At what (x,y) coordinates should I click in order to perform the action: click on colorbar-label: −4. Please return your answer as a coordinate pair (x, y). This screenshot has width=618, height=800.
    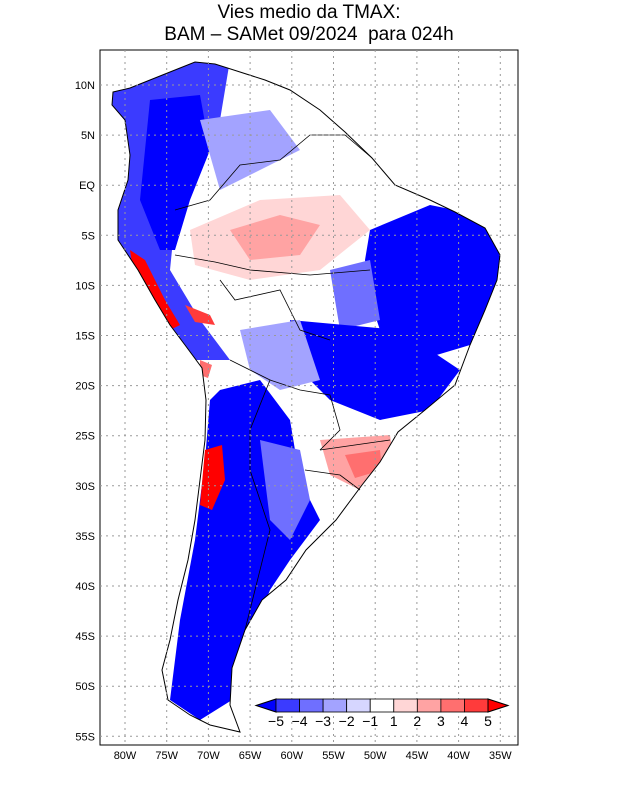
    Looking at the image, I should click on (300, 721).